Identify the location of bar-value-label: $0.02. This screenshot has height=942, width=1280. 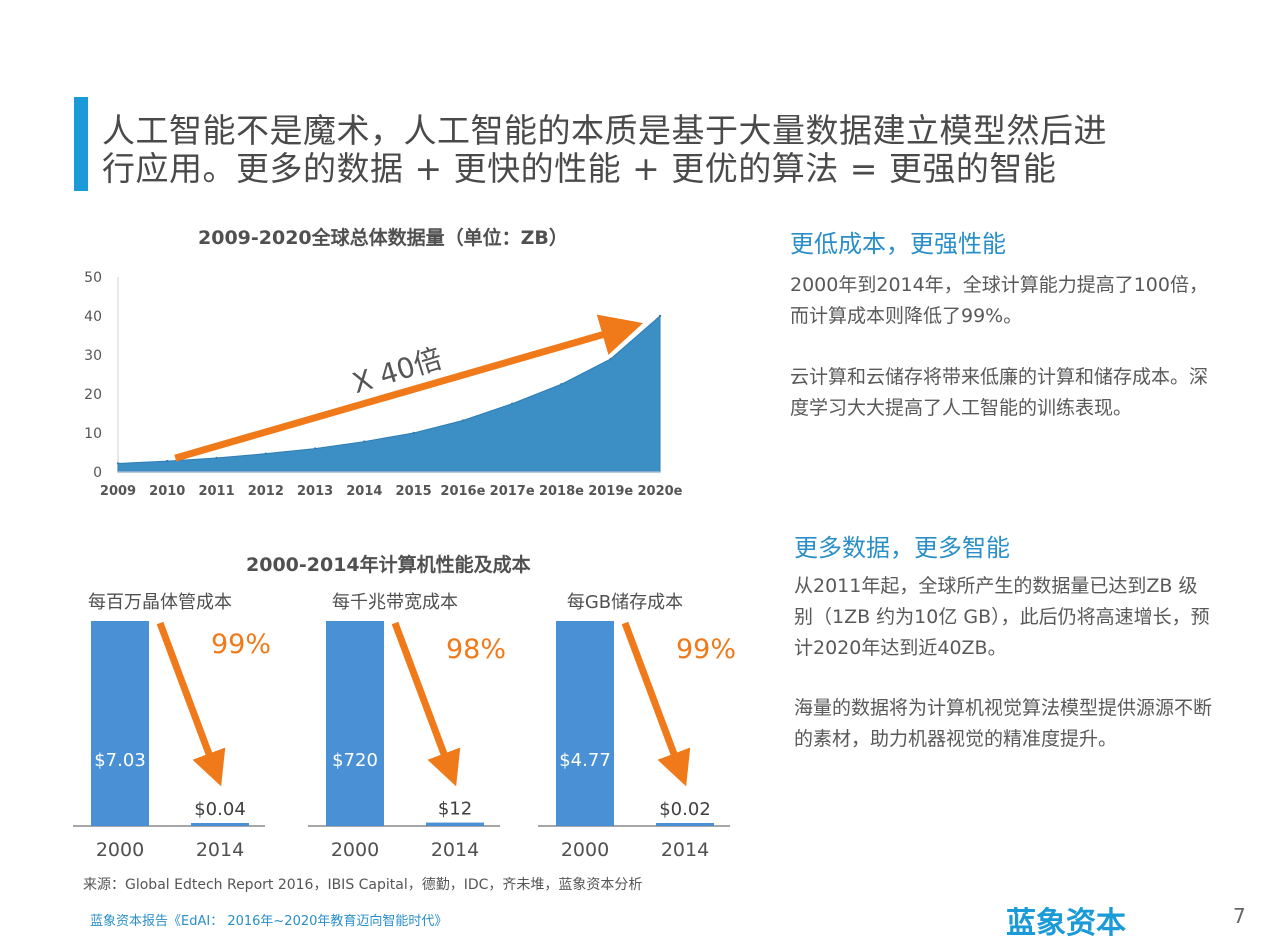
(685, 809).